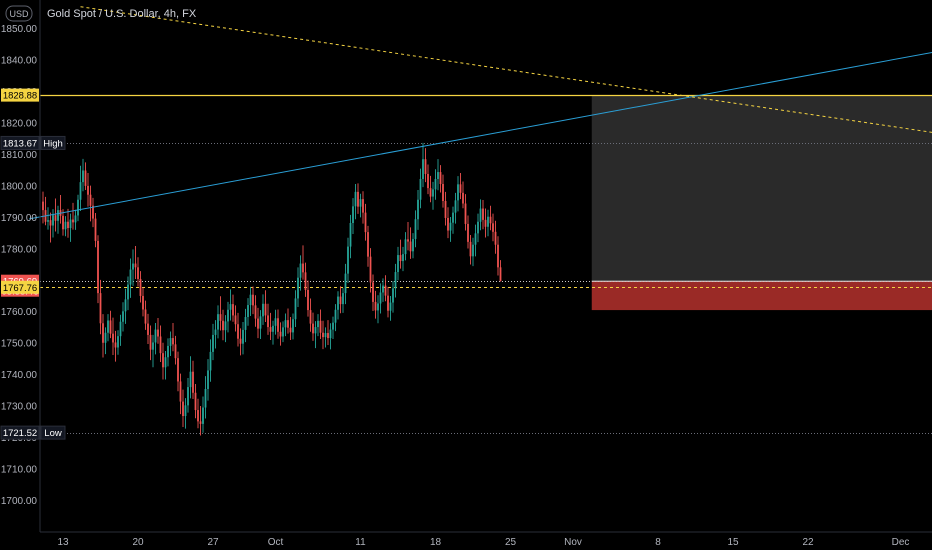 This screenshot has height=550, width=932. What do you see at coordinates (494, 542) in the screenshot?
I see `time-axis: 132027Oct111825Nov81522Dec7` at bounding box center [494, 542].